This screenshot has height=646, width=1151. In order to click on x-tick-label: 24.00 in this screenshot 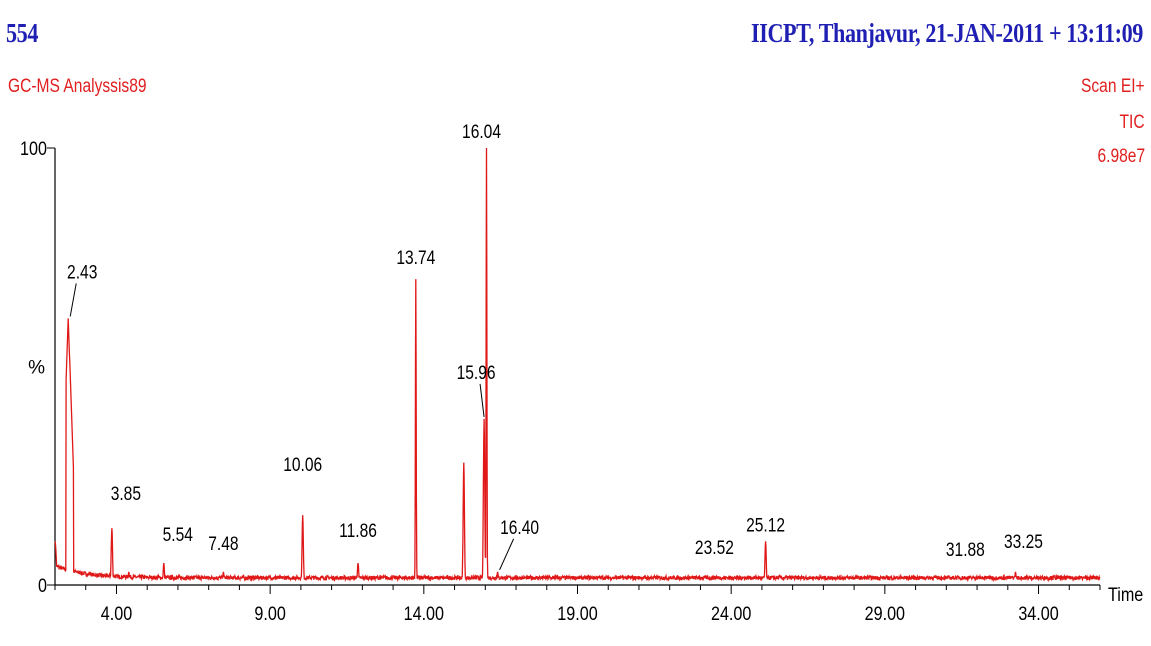, I will do `click(731, 614)`.